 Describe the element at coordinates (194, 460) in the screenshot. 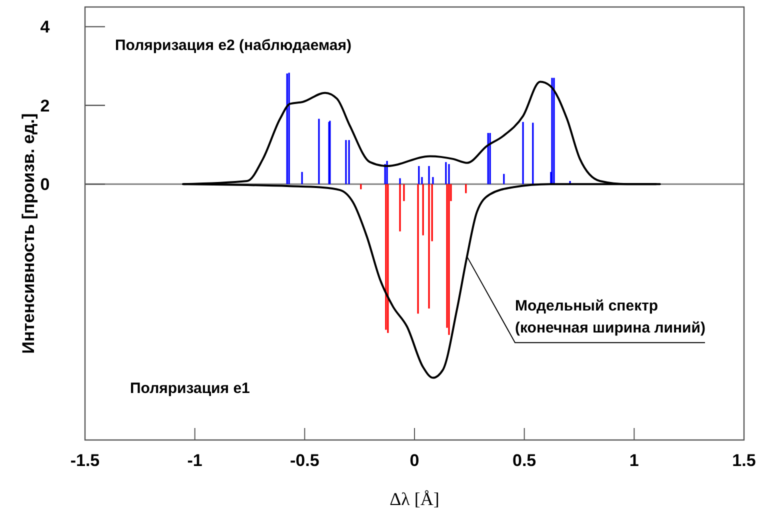

I see `x-tick-label: -1` at that location.